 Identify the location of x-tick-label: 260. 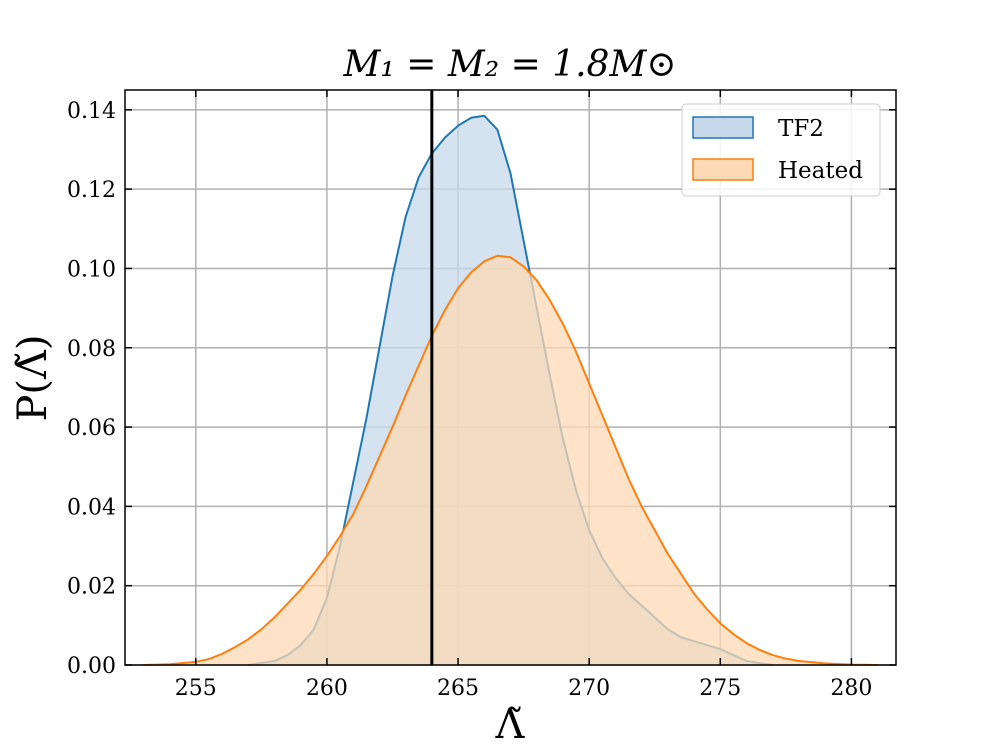
(327, 688).